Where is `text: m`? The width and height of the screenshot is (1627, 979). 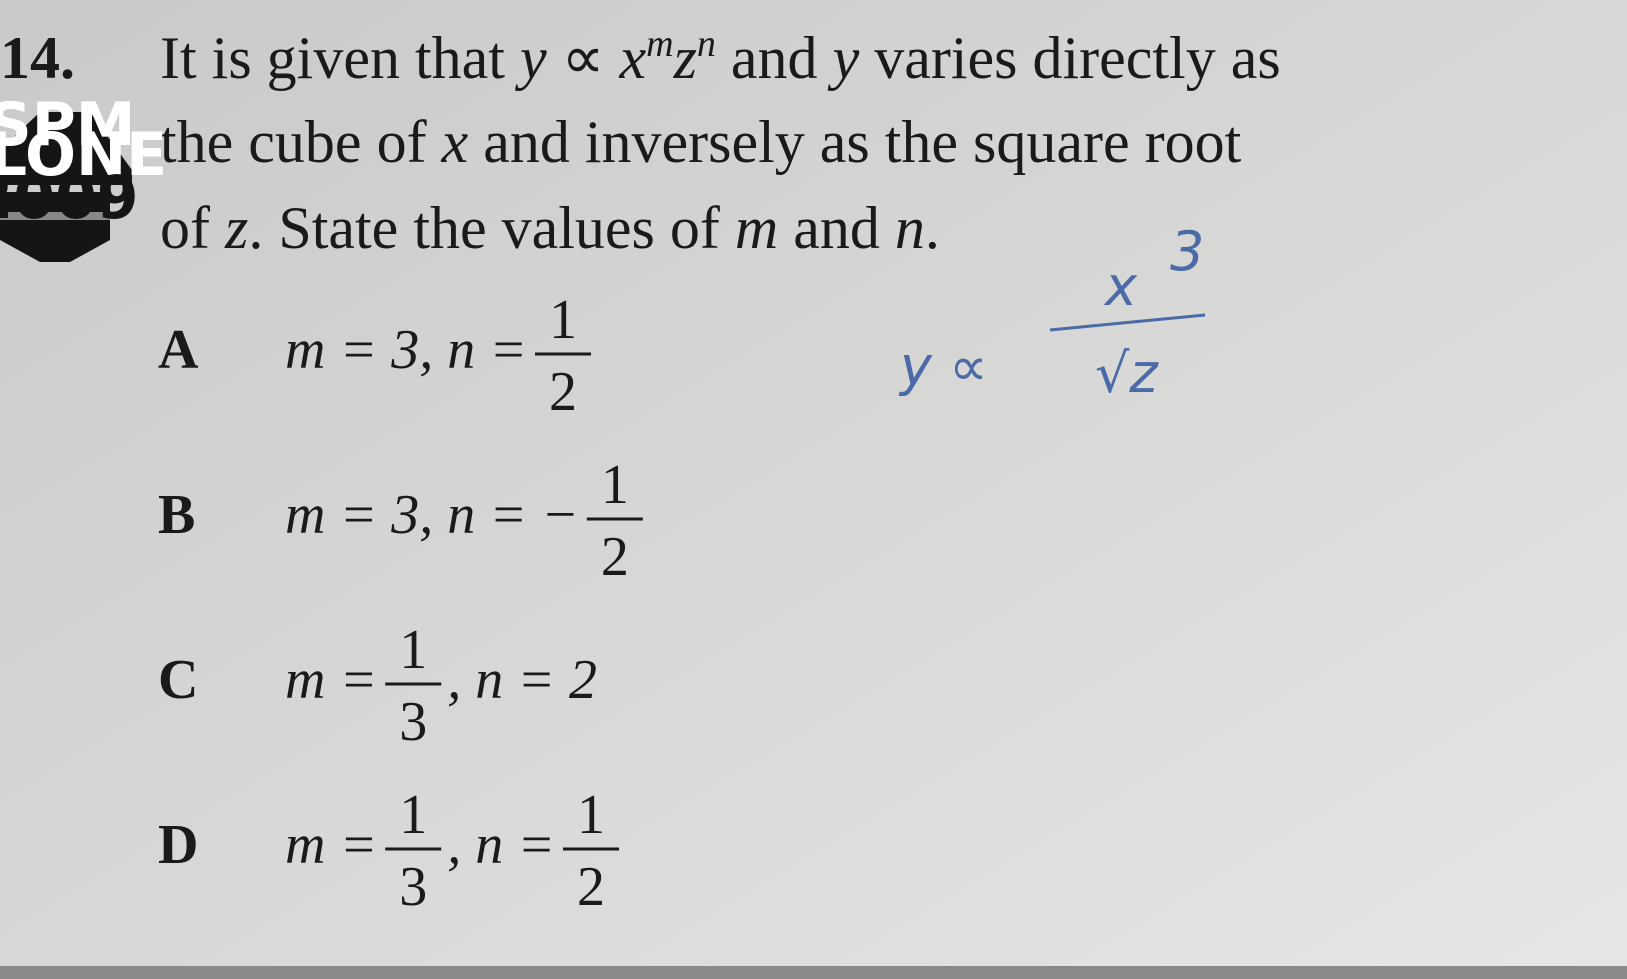
text: m is located at coordinates (756, 228).